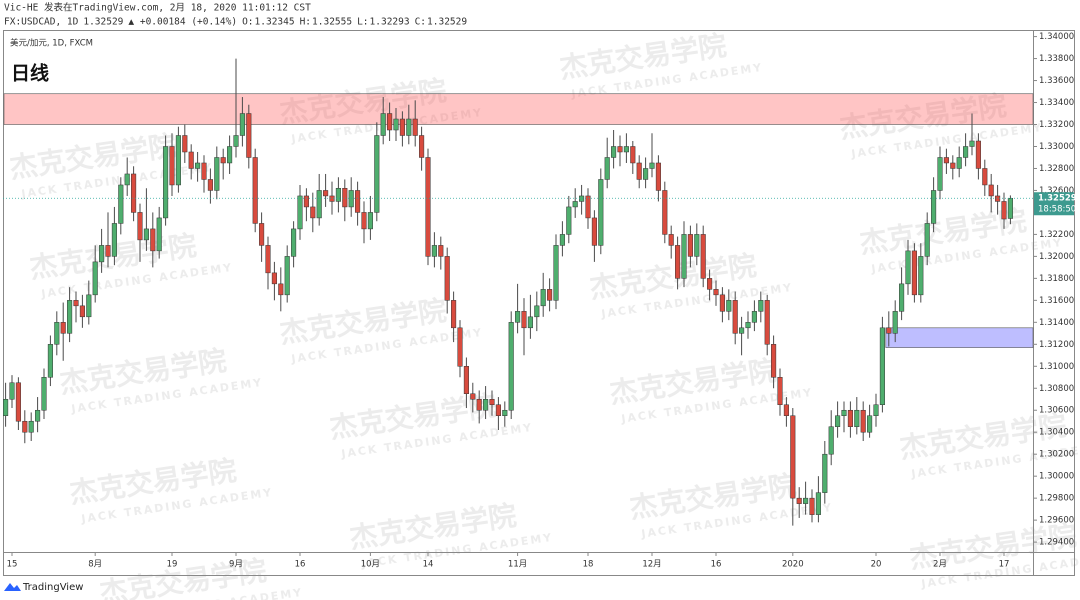 This screenshot has width=1080, height=600. I want to click on y-tick-label: 1.30800, so click(1056, 389).